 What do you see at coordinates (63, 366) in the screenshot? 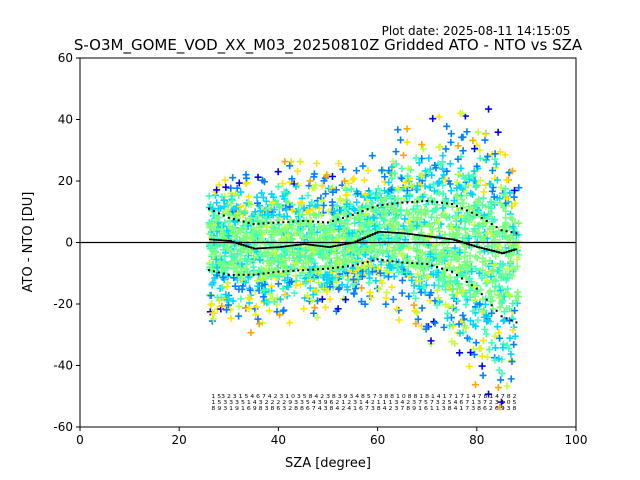
I see `y-tick-label: -40` at bounding box center [63, 366].